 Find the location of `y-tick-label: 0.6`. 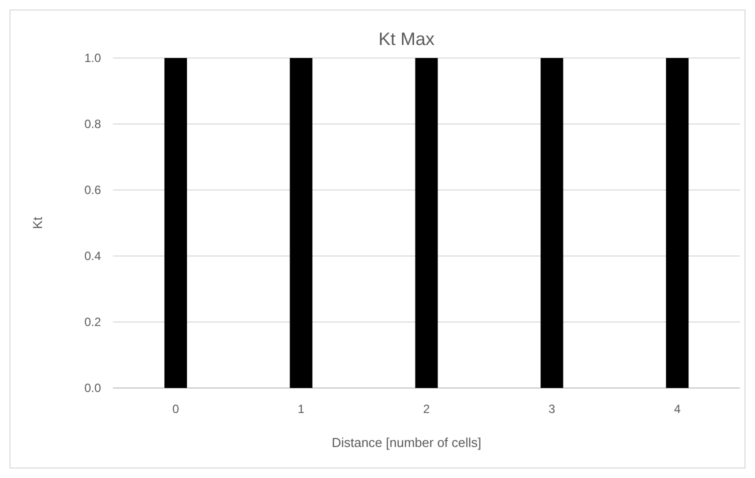

y-tick-label: 0.6 is located at coordinates (93, 190).